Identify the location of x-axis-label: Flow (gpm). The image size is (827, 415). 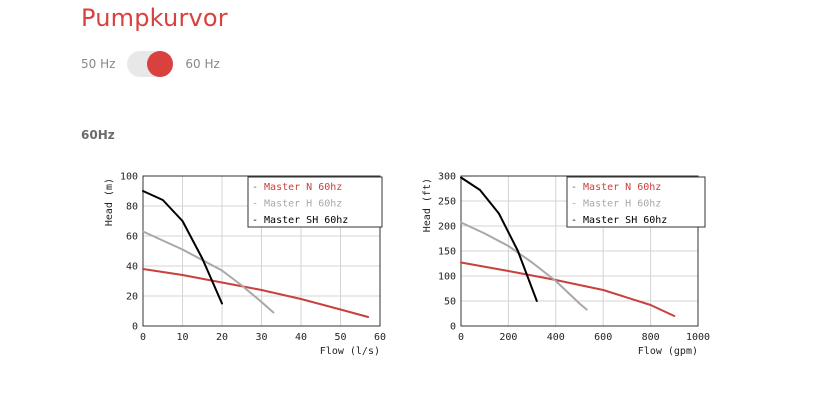
(668, 351).